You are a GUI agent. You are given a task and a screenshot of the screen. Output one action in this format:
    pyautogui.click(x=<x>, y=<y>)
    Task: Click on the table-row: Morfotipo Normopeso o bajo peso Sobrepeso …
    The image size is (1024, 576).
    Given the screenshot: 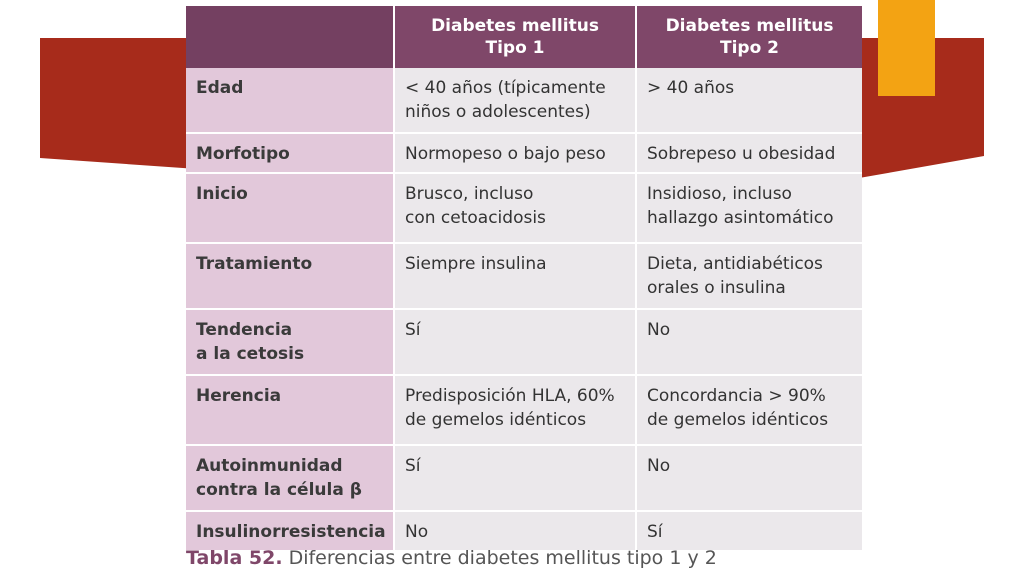 What is the action you would take?
    pyautogui.click(x=524, y=153)
    